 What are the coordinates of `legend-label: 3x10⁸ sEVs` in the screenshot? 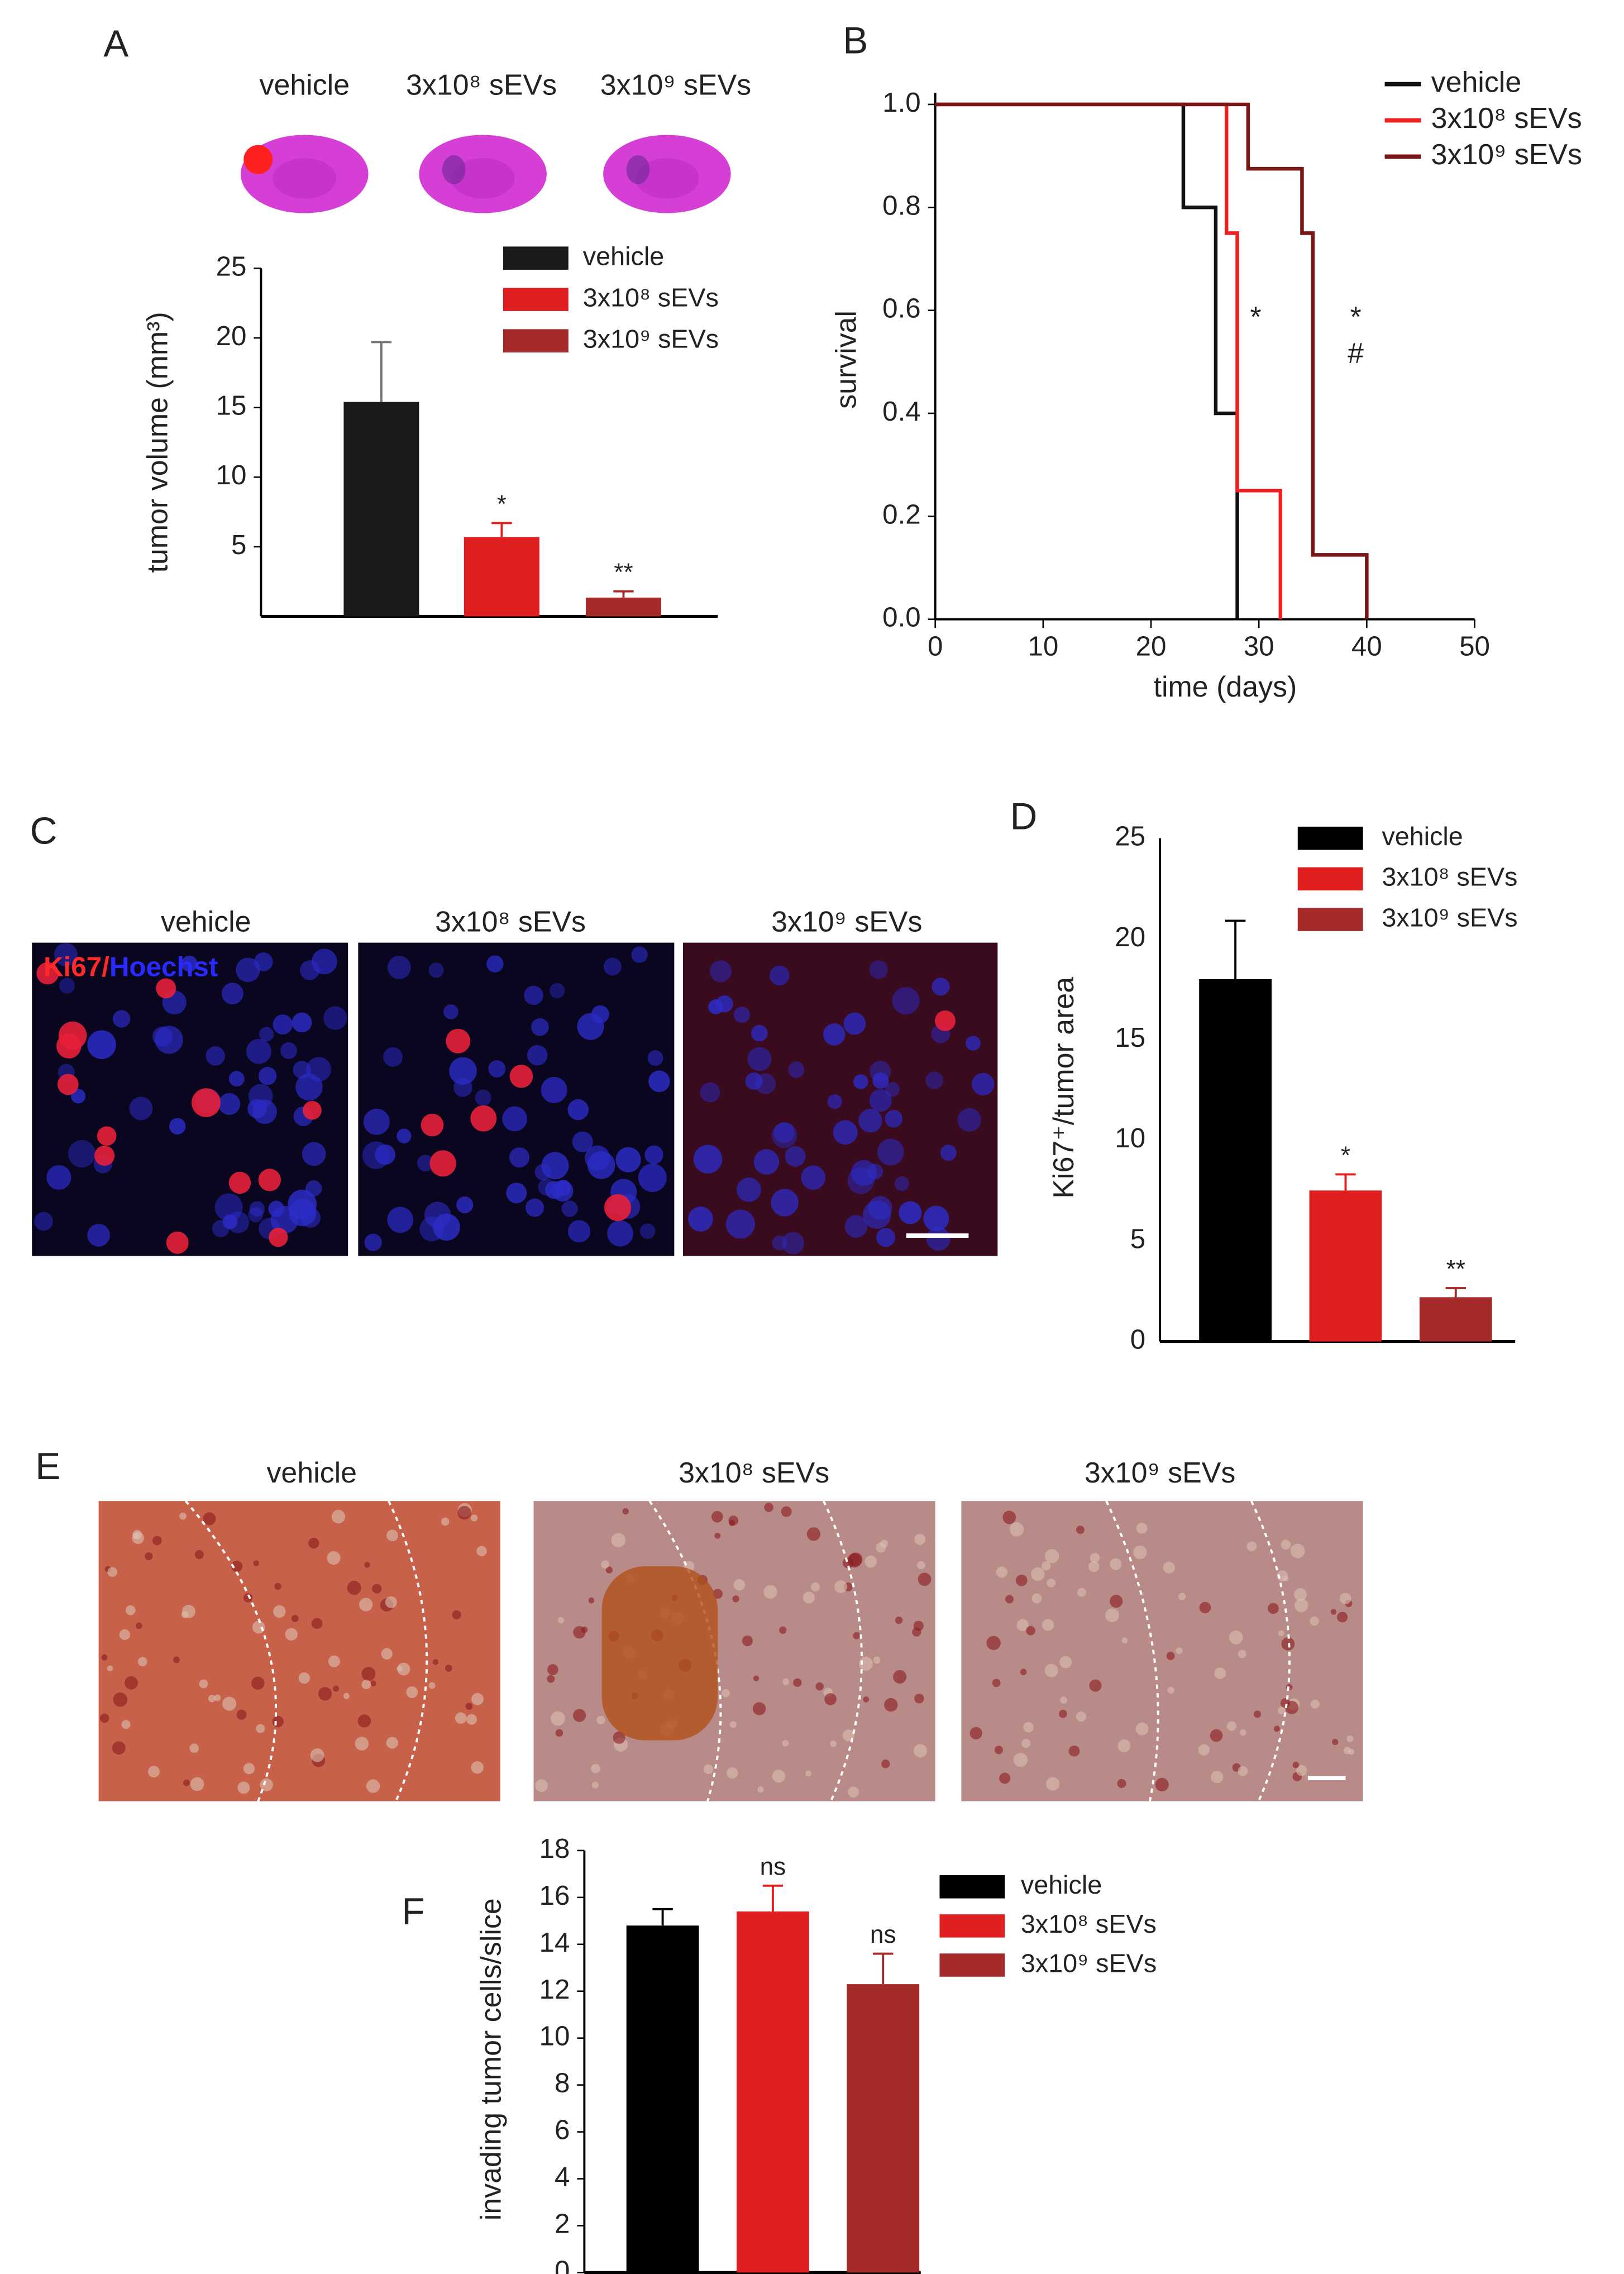 It's located at (1089, 1924).